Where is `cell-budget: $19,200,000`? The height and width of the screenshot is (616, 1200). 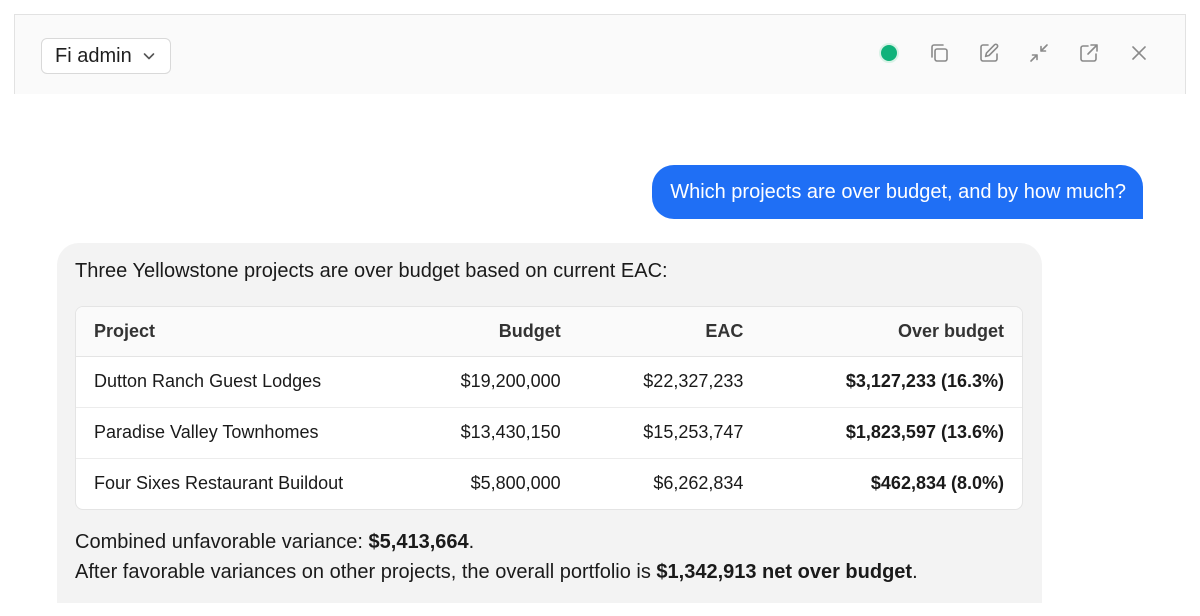 cell-budget: $19,200,000 is located at coordinates (487, 382).